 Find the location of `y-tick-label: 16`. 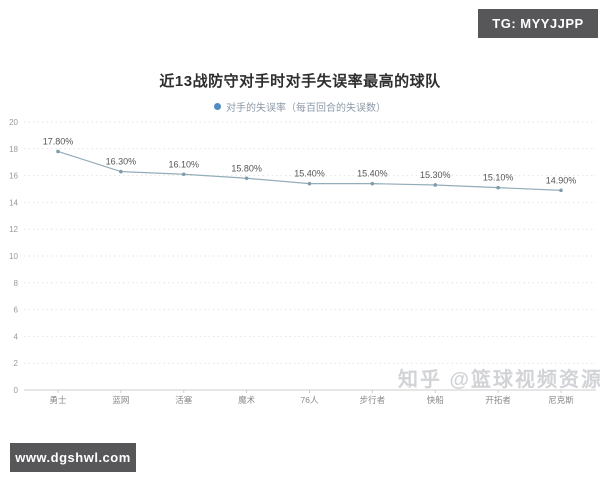

y-tick-label: 16 is located at coordinates (13, 176).